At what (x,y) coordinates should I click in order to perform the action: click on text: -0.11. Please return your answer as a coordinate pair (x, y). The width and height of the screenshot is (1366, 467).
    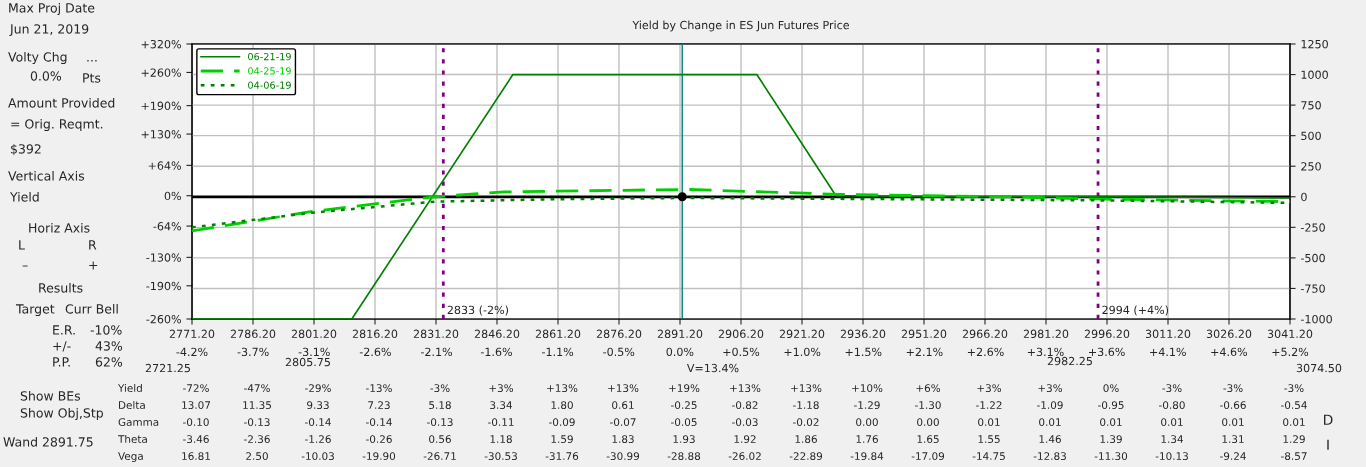
    Looking at the image, I should click on (501, 422).